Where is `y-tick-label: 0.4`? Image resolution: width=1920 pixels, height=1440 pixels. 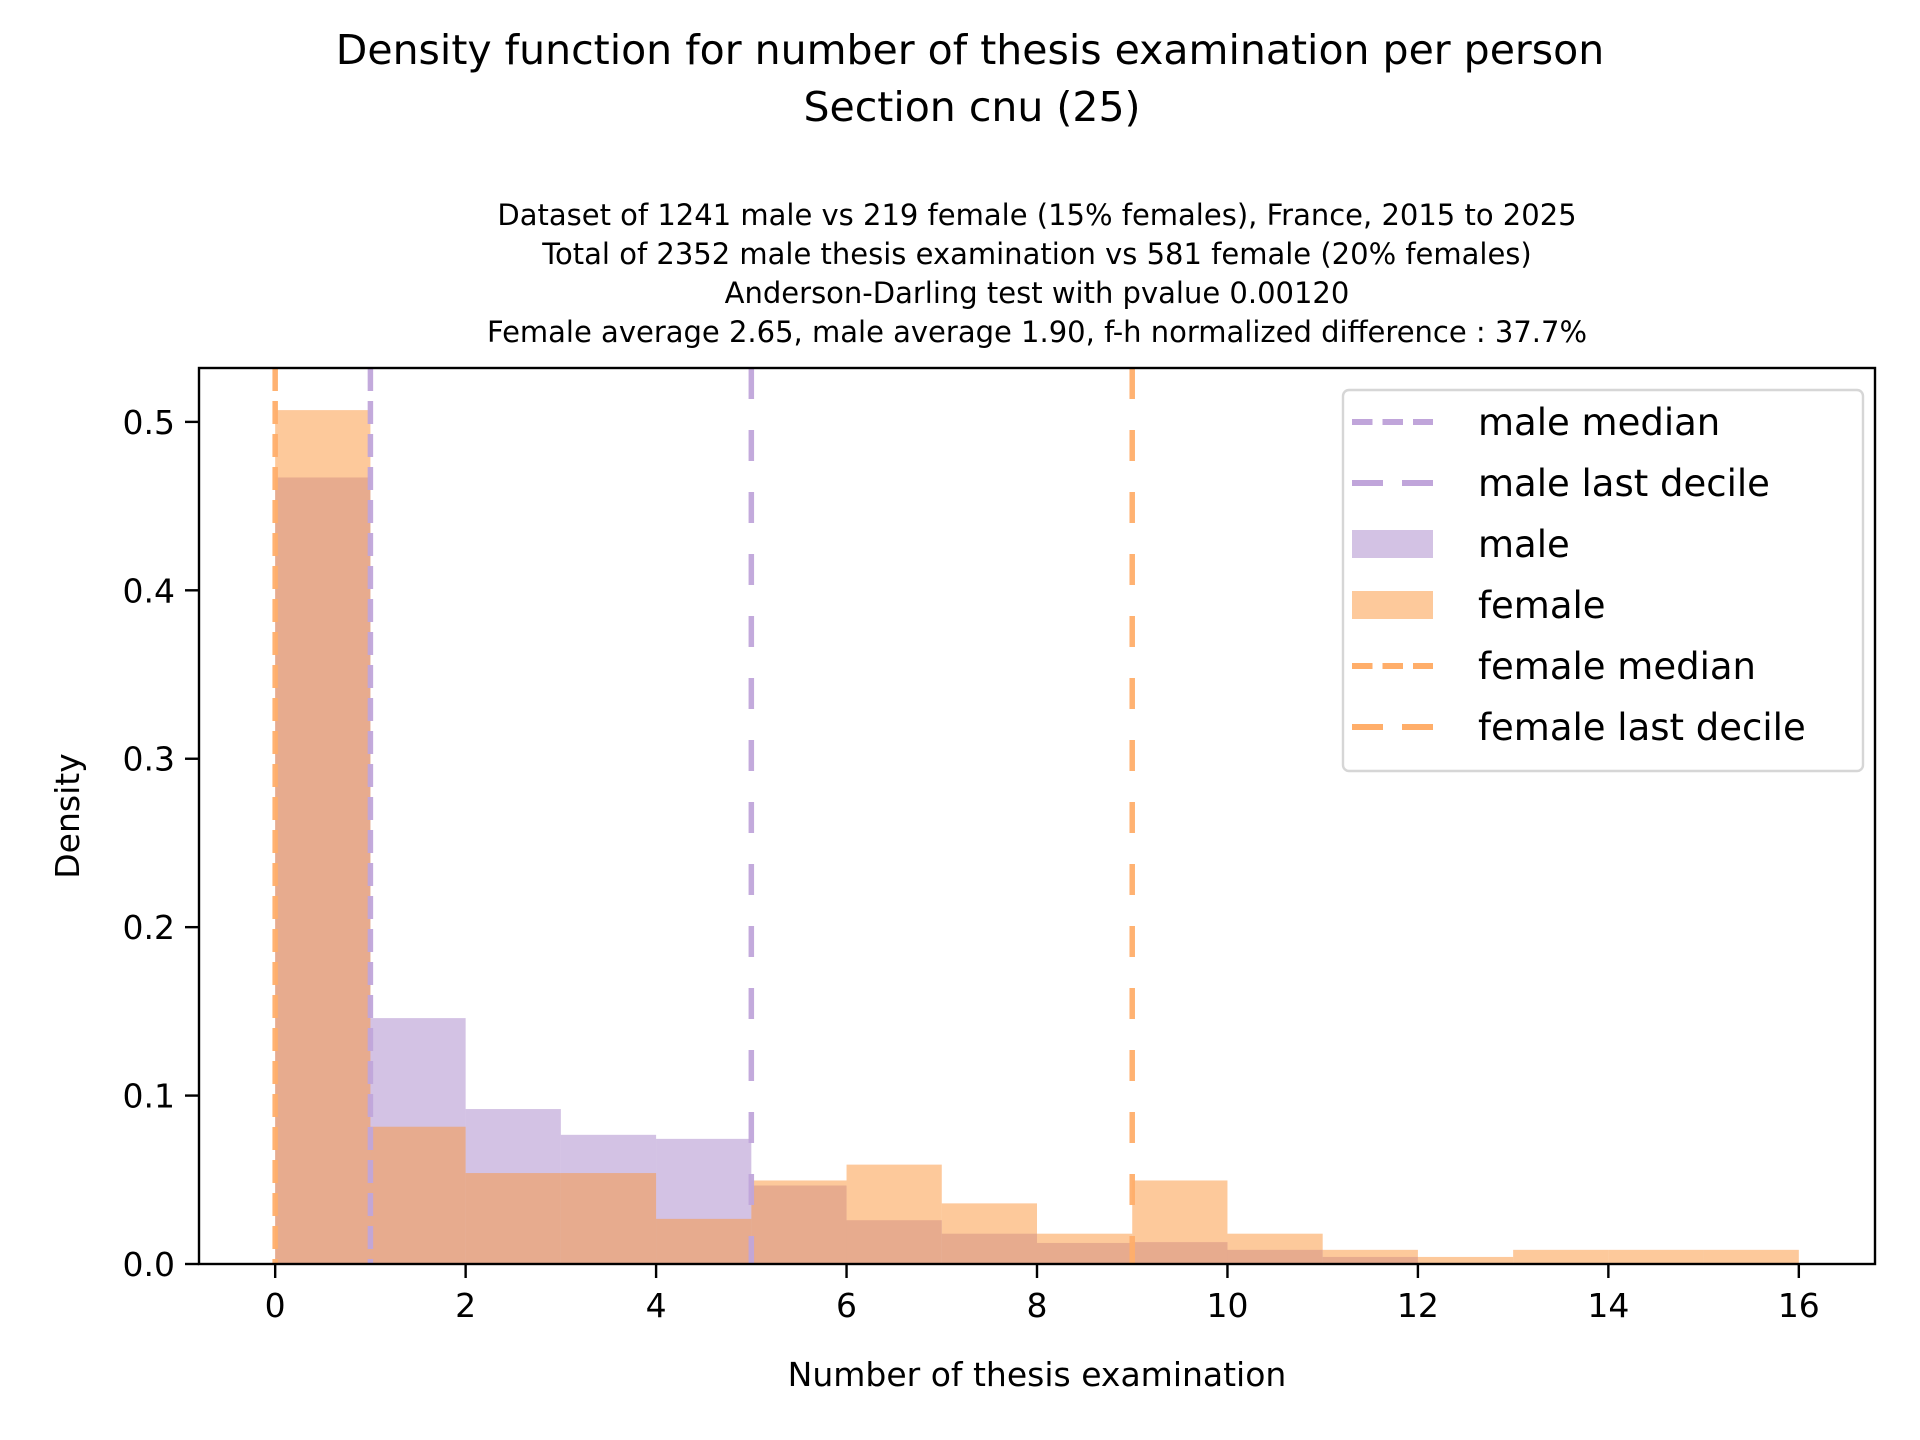
y-tick-label: 0.4 is located at coordinates (149, 590).